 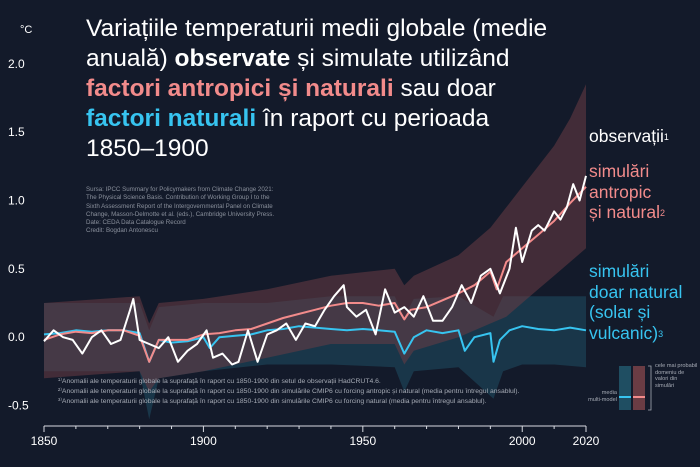 I want to click on y-tick-label: 0.5, so click(x=16, y=269).